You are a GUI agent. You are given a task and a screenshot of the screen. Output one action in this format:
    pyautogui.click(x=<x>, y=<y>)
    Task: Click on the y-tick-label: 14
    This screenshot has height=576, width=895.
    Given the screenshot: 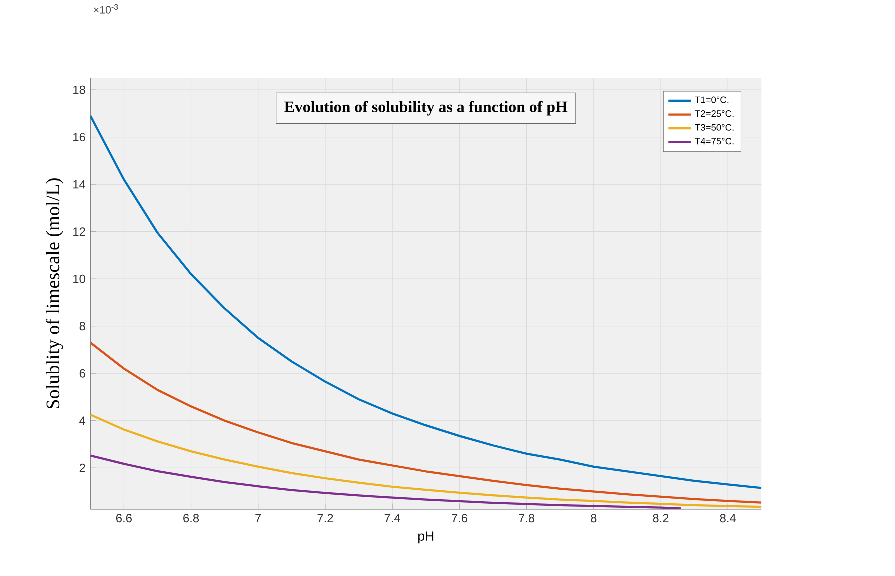 What is the action you would take?
    pyautogui.click(x=80, y=184)
    